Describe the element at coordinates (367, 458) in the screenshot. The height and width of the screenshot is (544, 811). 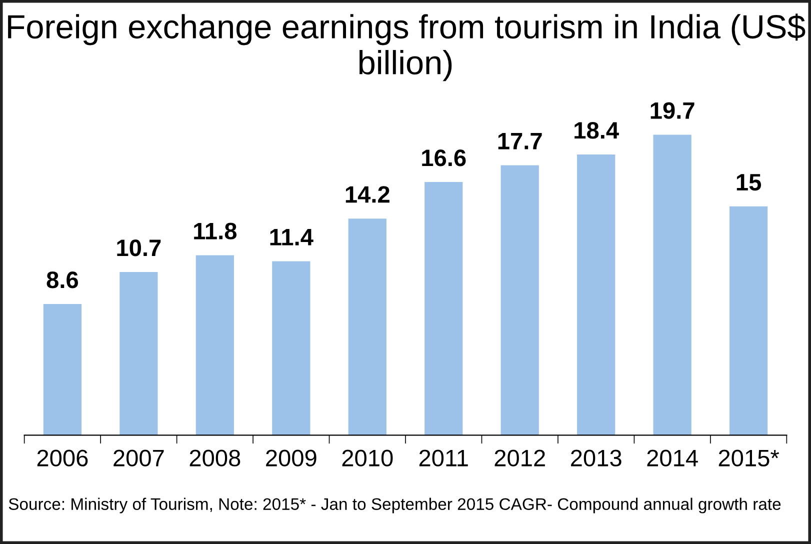
I see `x-tick-label: 2010` at that location.